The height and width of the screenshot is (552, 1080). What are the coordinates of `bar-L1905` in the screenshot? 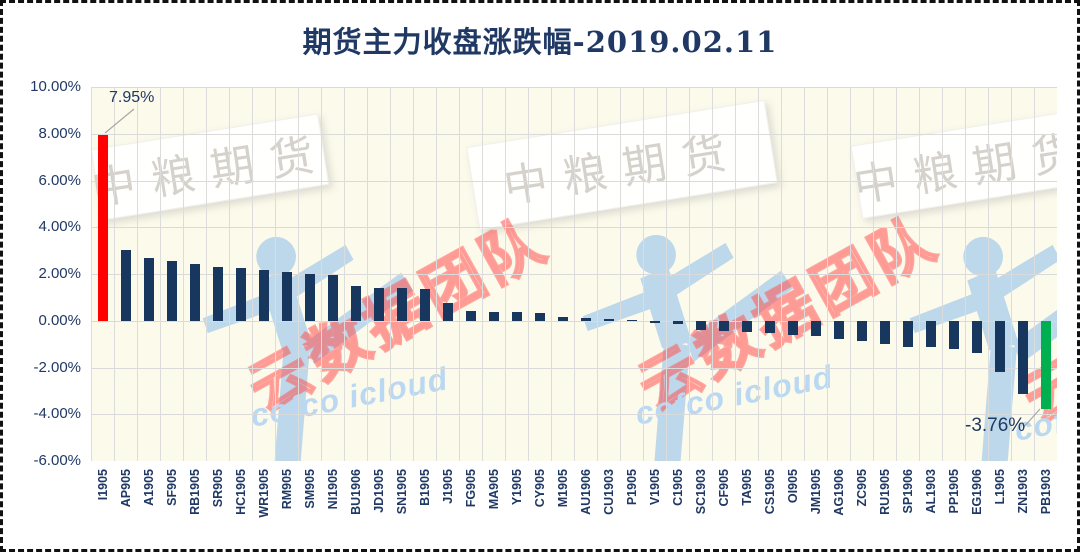 It's located at (999, 346).